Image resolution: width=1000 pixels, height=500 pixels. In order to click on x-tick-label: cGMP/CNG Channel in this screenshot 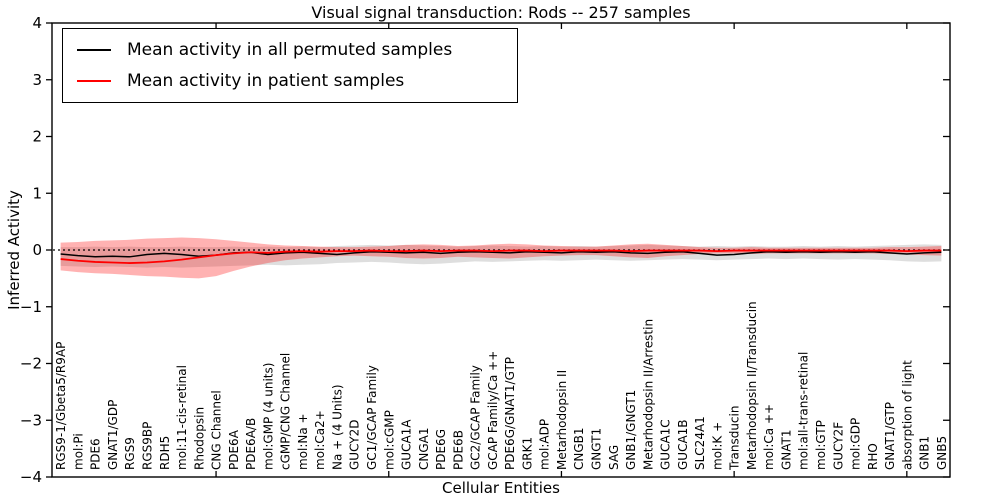, I will do `click(286, 411)`.